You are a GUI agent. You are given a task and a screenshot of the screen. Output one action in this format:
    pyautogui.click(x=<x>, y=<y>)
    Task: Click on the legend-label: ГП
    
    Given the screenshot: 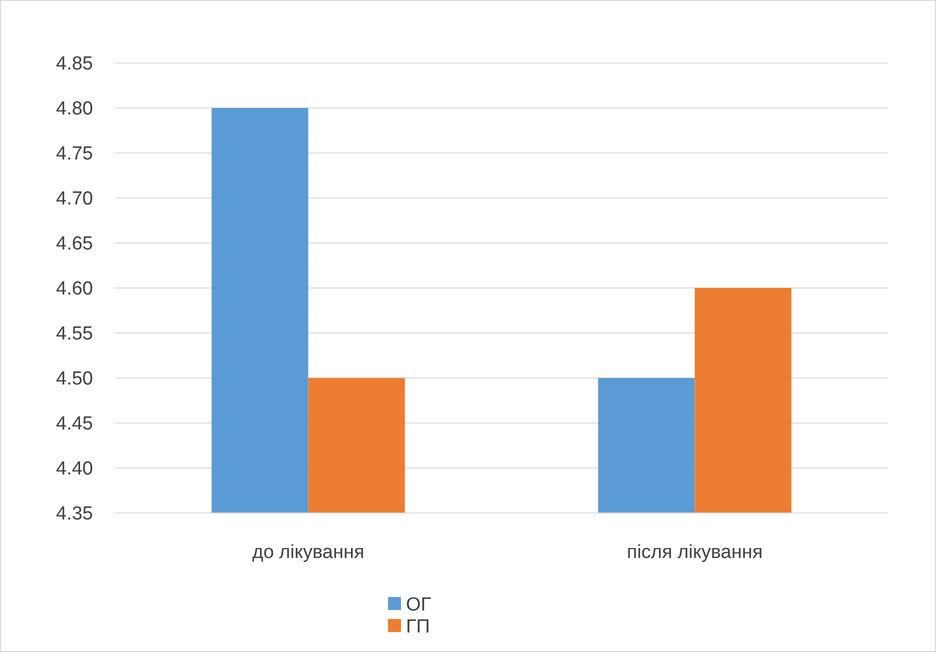 What is the action you would take?
    pyautogui.click(x=418, y=627)
    